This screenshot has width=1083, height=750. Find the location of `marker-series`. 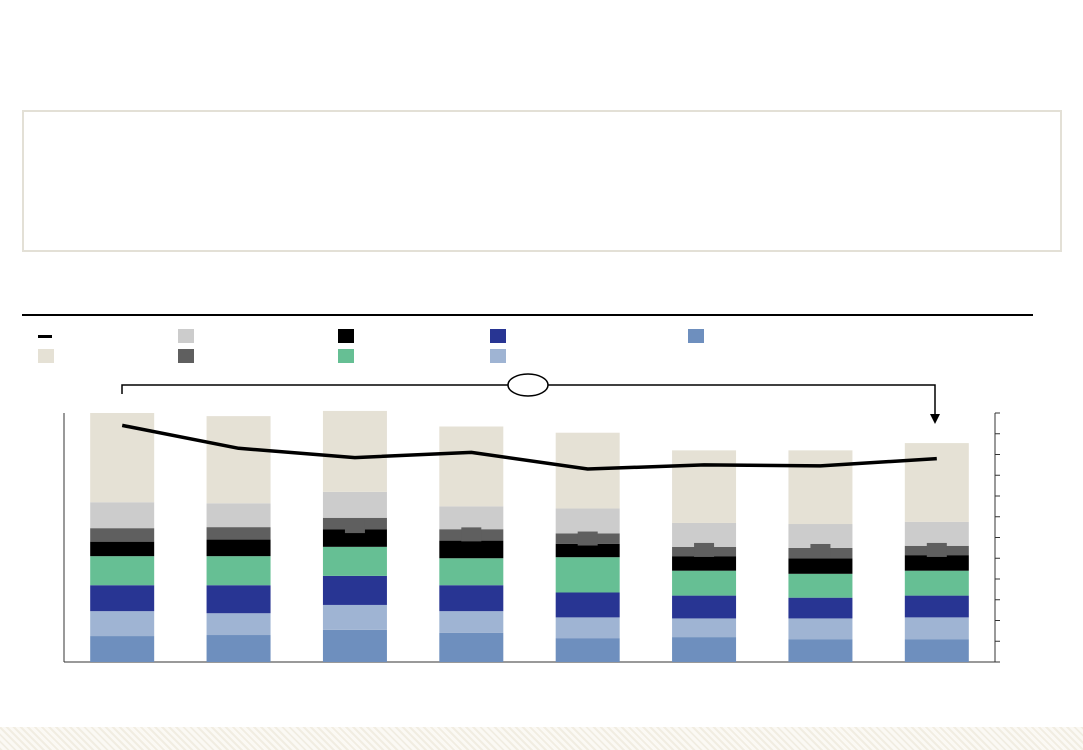

marker-series is located at coordinates (645, 538).